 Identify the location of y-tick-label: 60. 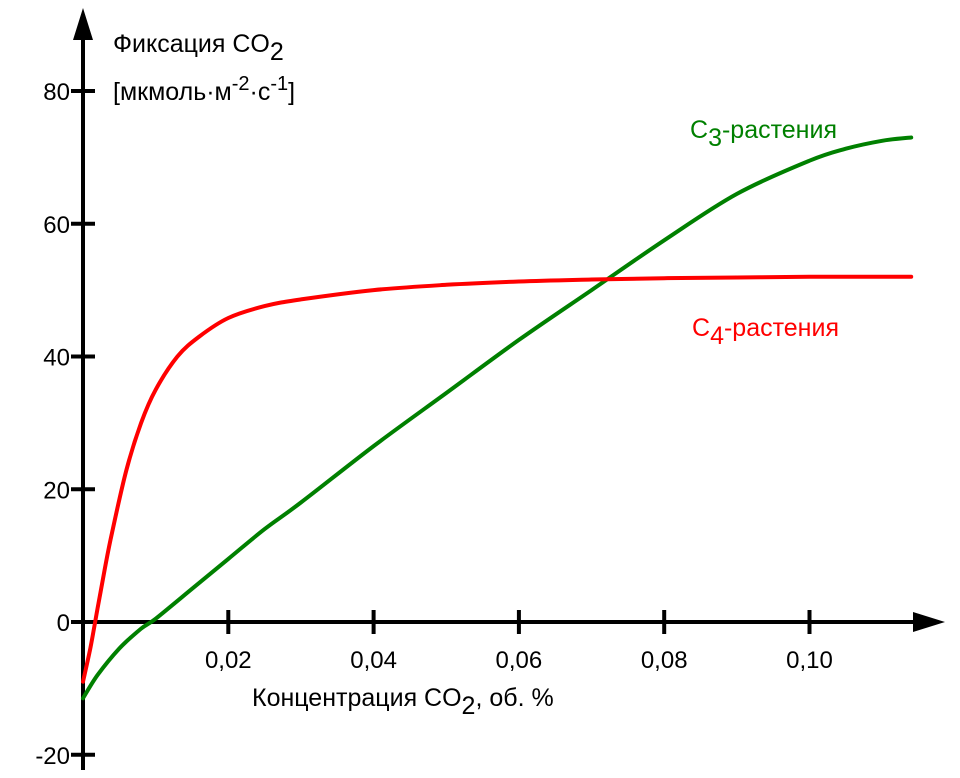
(56, 225).